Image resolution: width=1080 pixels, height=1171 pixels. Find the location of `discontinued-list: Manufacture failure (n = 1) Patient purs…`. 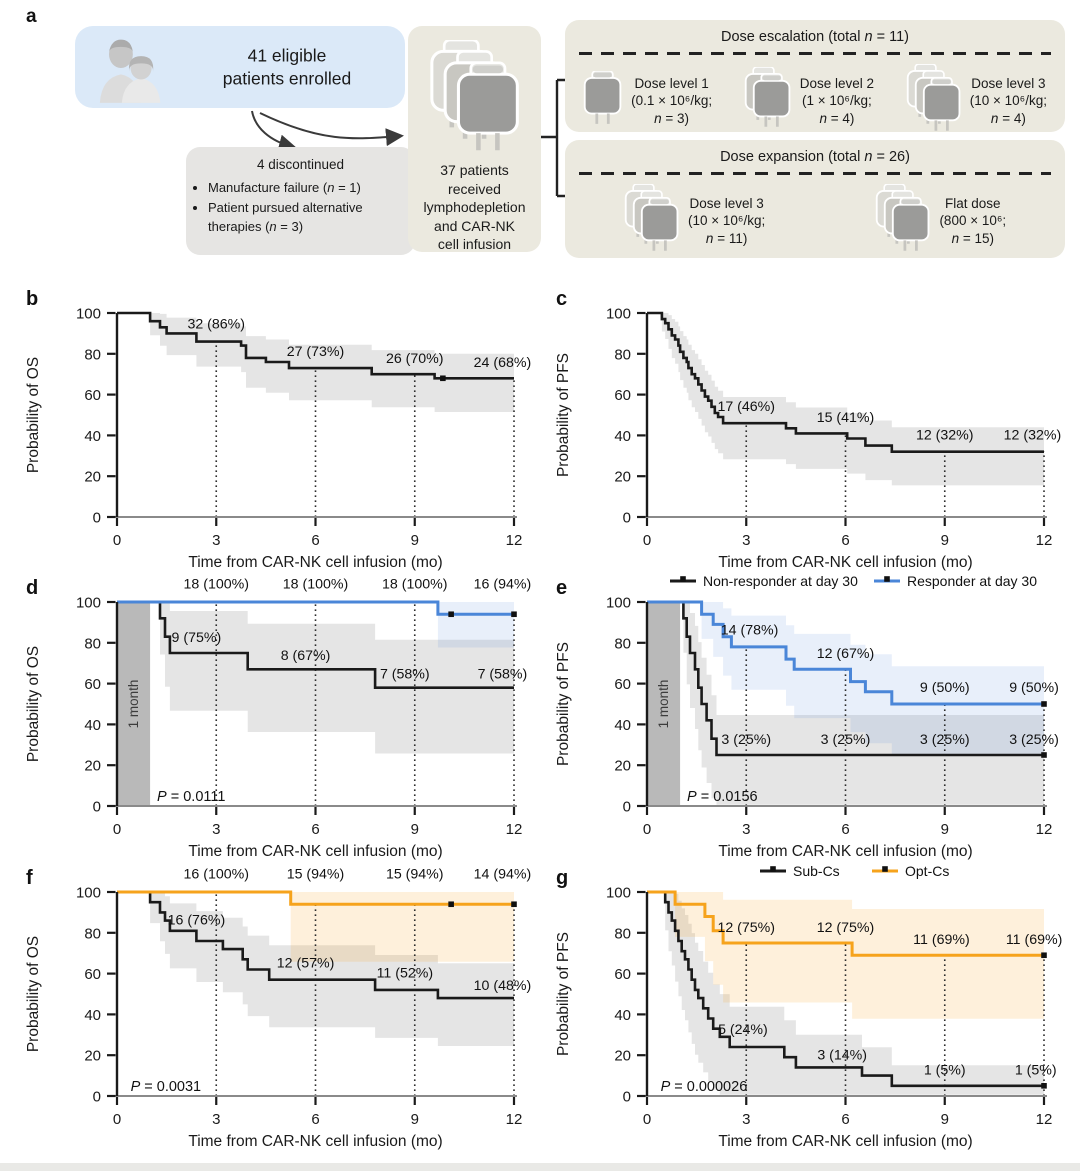

discontinued-list: Manufacture failure (n = 1) Patient purs… is located at coordinates (302, 207).